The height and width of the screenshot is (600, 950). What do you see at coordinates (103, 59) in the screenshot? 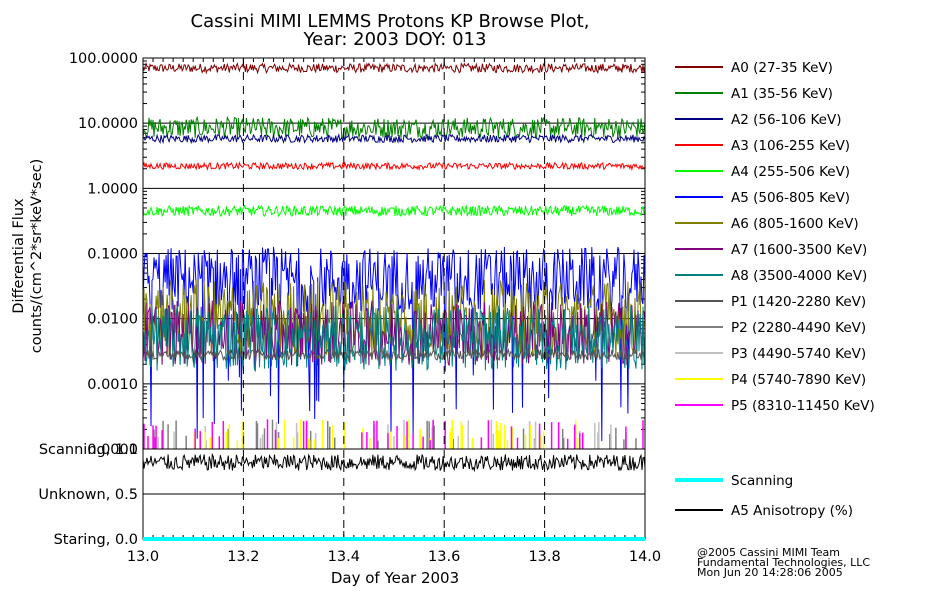
I see `y-tick-label: 100.0000` at bounding box center [103, 59].